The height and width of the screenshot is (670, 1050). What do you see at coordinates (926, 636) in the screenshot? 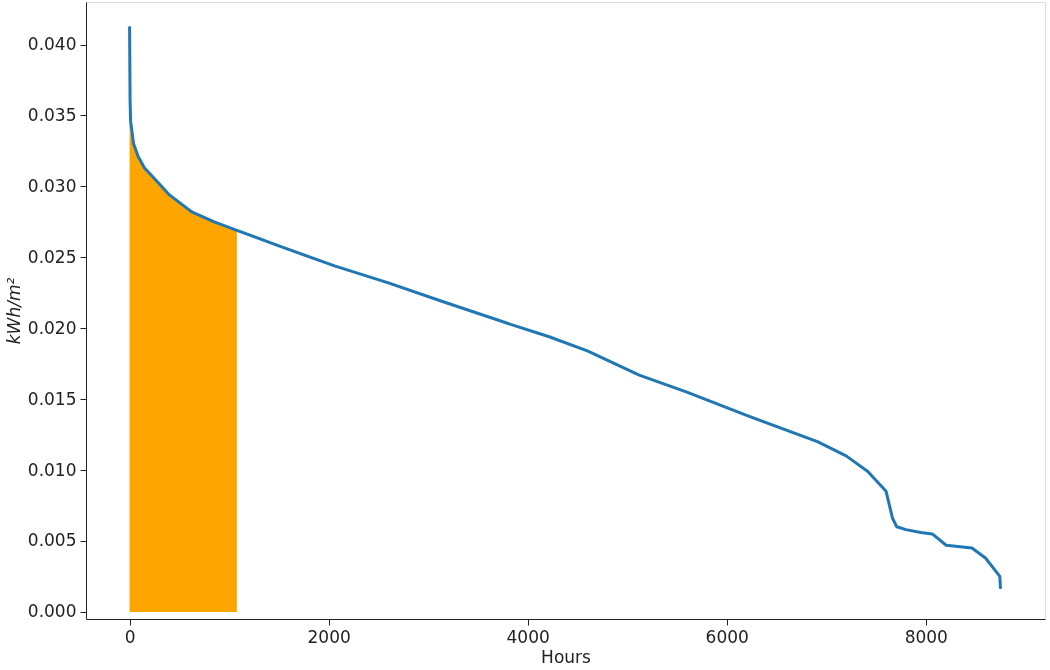
I see `x-tick-label: 8000` at bounding box center [926, 636].